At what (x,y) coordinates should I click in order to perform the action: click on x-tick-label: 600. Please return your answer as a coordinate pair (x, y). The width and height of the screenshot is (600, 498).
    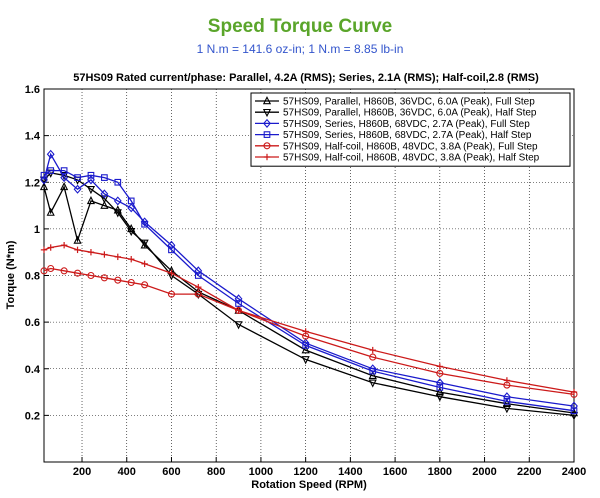
    Looking at the image, I should click on (171, 472).